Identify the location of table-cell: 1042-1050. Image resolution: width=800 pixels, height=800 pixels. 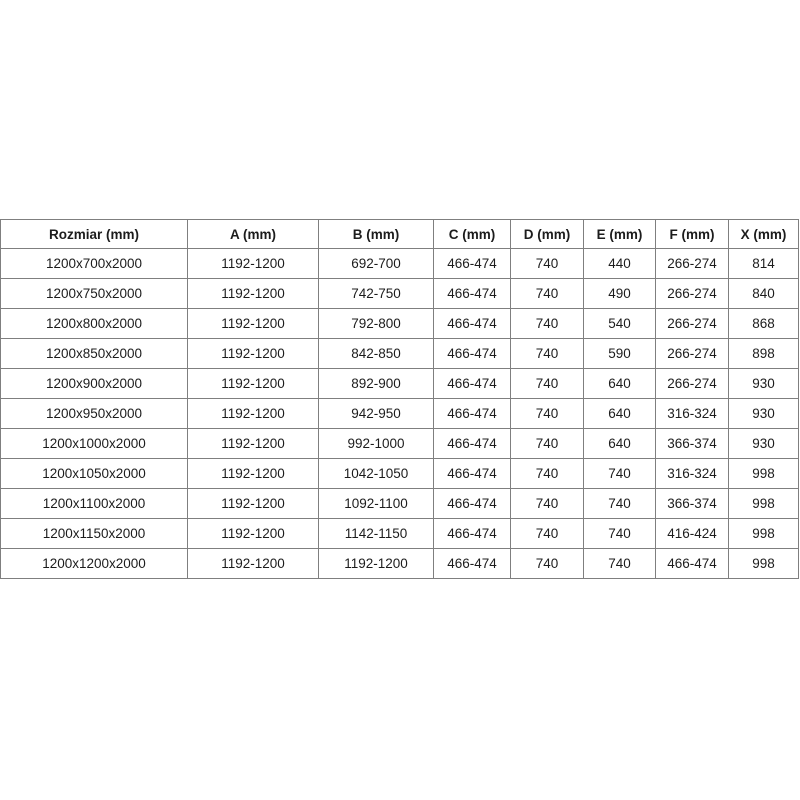
(376, 473).